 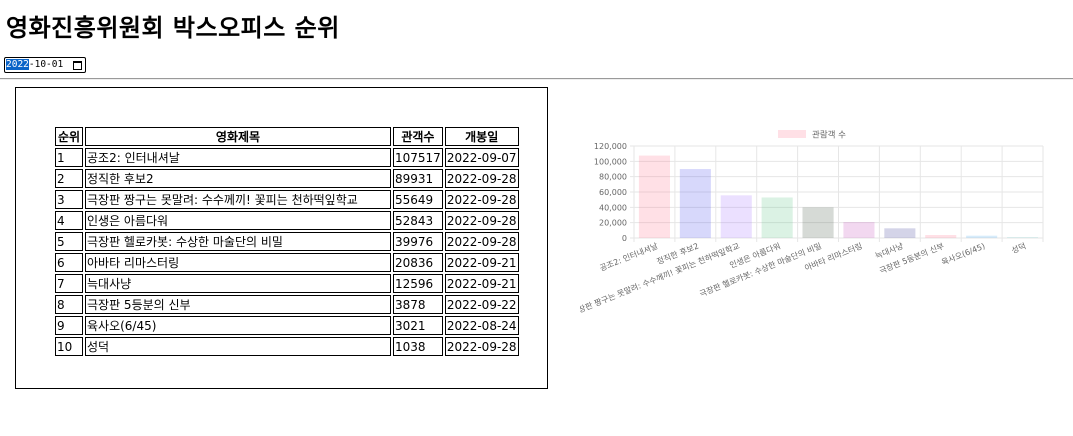 What do you see at coordinates (69, 157) in the screenshot?
I see `rank-cell: 1` at bounding box center [69, 157].